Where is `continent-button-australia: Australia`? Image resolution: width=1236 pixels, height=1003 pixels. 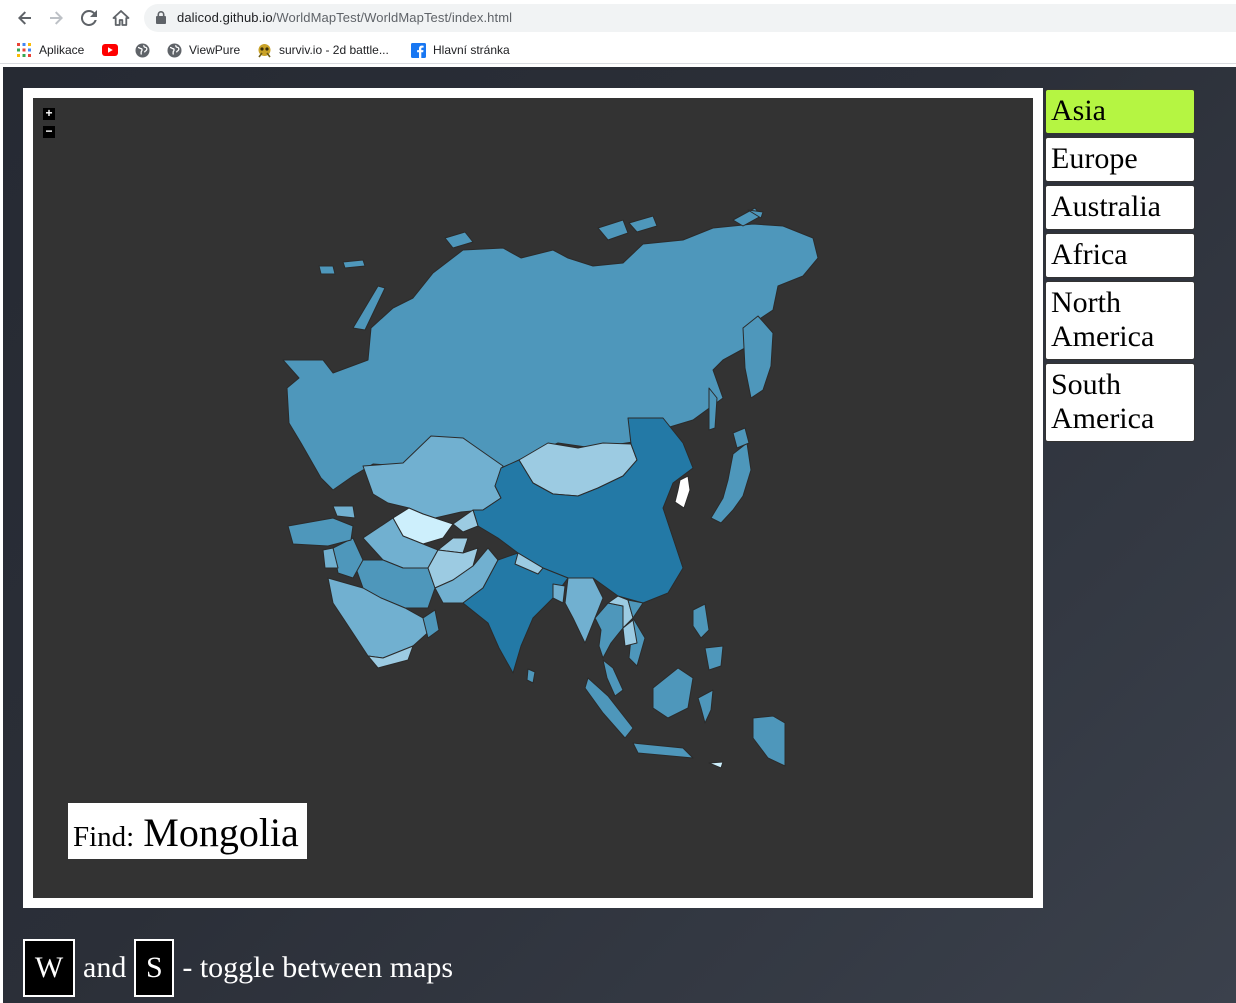
continent-button-australia: Australia is located at coordinates (1120, 207).